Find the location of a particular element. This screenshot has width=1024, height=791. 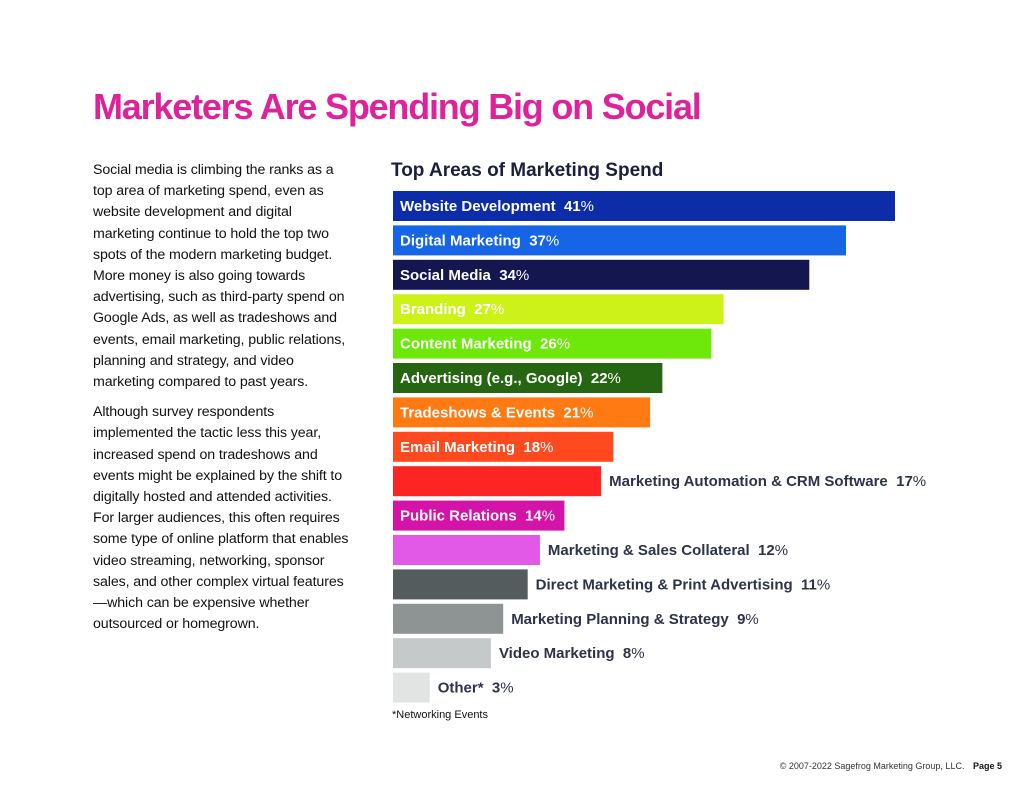

page-title: Marketers Are Spending Big on Social is located at coordinates (397, 106).